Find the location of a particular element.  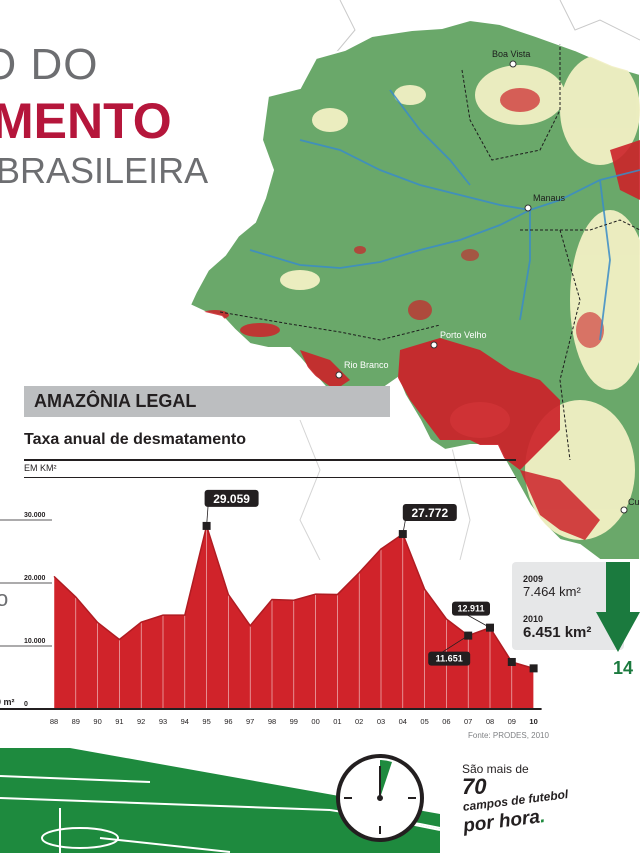

city-label: Boa Vista is located at coordinates (511, 54).